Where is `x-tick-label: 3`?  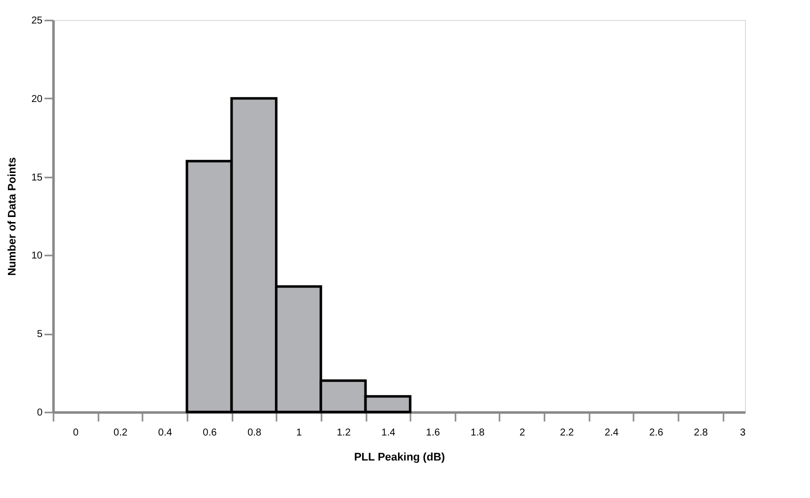 x-tick-label: 3 is located at coordinates (743, 433).